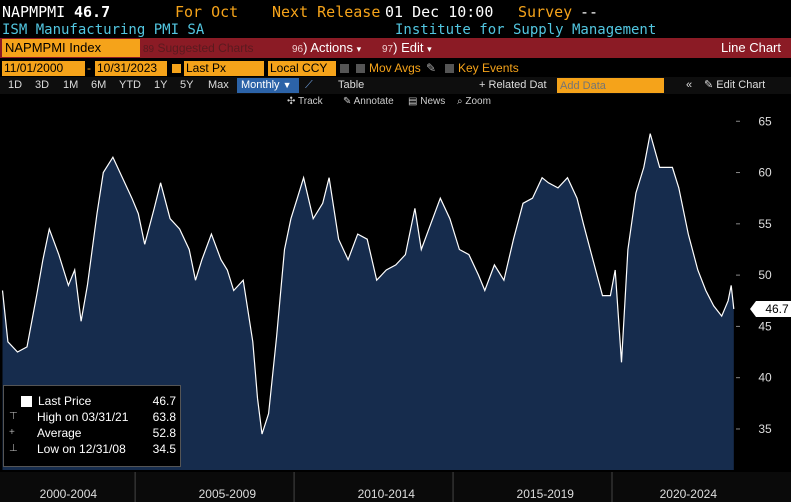 This screenshot has width=791, height=502. What do you see at coordinates (751, 47) in the screenshot?
I see `chart-type-label: Line Chart` at bounding box center [751, 47].